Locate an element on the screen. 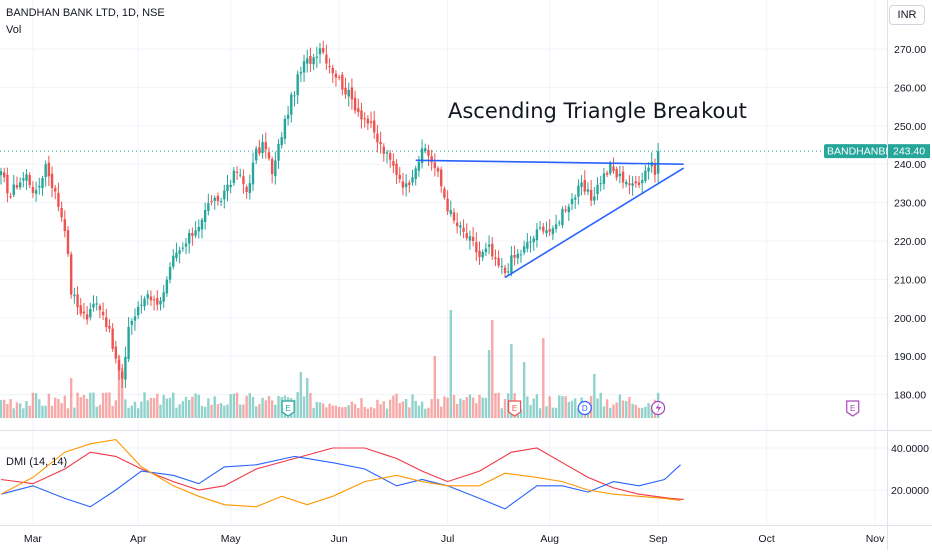 The width and height of the screenshot is (932, 555). symbol-title: BANDHAN BANK LTD, 1D, NSE is located at coordinates (85, 13).